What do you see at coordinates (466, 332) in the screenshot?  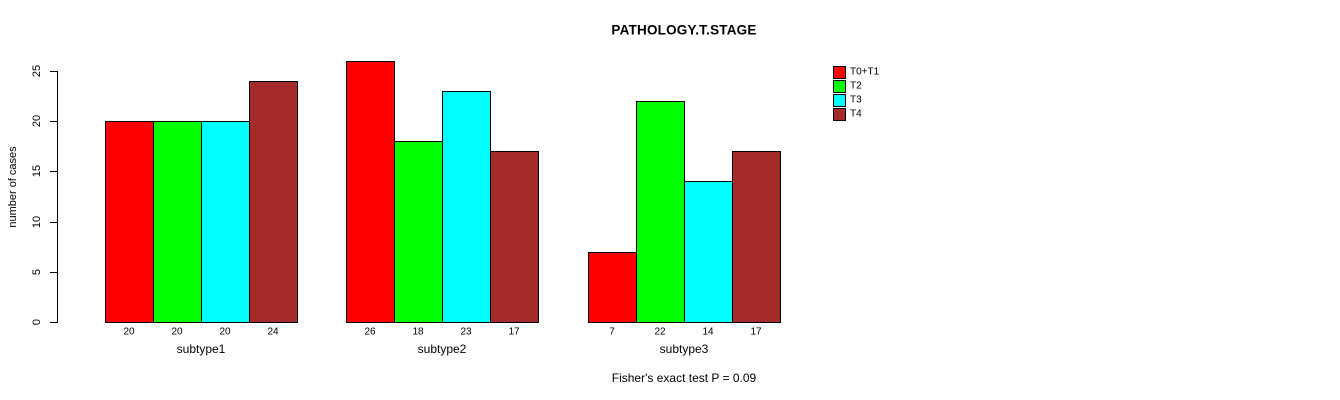 I see `bar-value-label: 23` at bounding box center [466, 332].